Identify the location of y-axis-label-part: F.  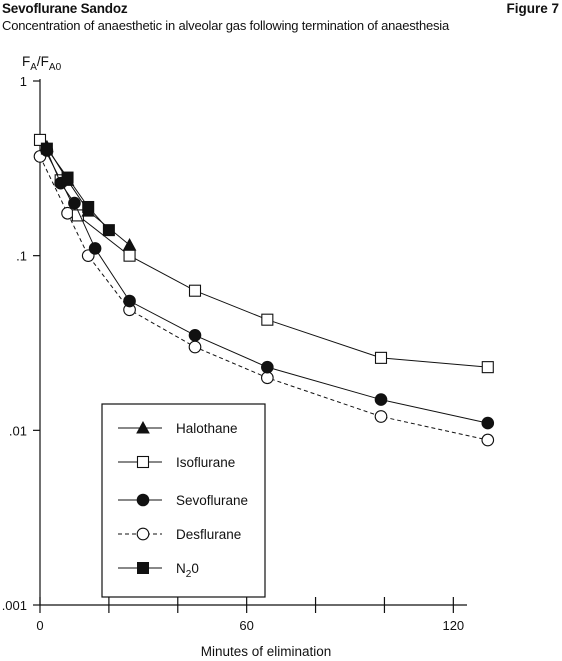
(26, 61).